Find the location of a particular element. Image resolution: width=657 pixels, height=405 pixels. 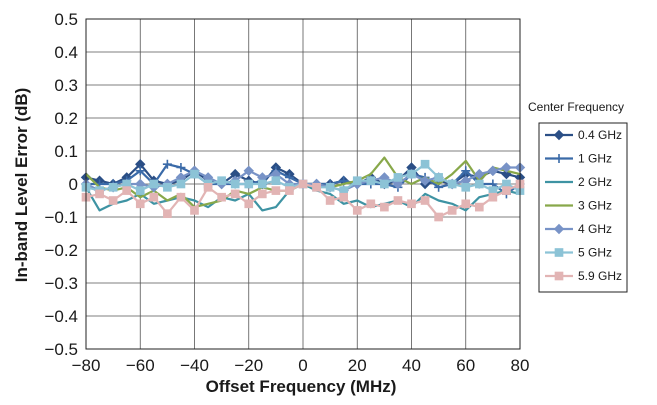

legend-item: 4 GHz is located at coordinates (578, 229).